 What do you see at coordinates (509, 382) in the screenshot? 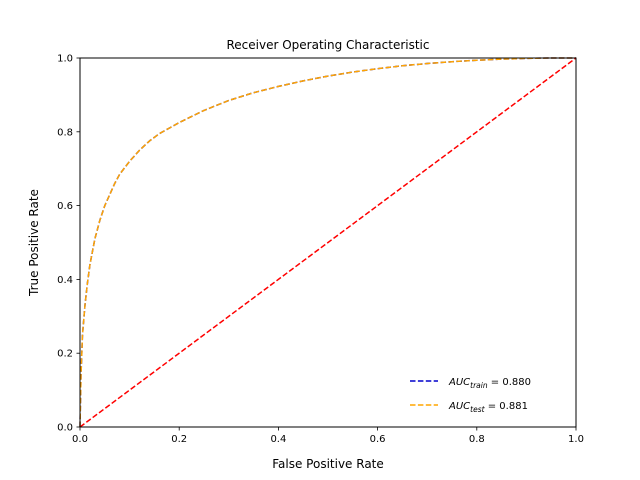
I see `legend-value: = 0.880` at bounding box center [509, 382].